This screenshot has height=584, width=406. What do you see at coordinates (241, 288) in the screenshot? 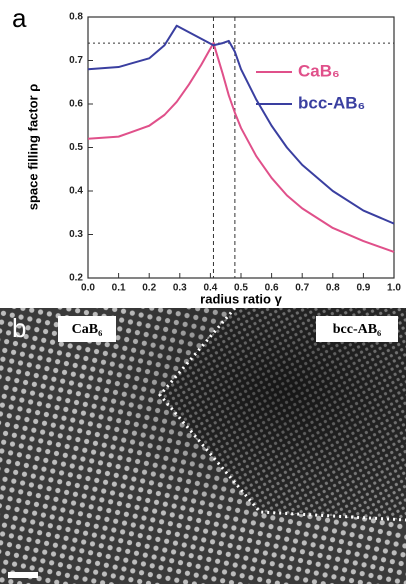
I see `x-tick-label: 0.5` at bounding box center [241, 288].